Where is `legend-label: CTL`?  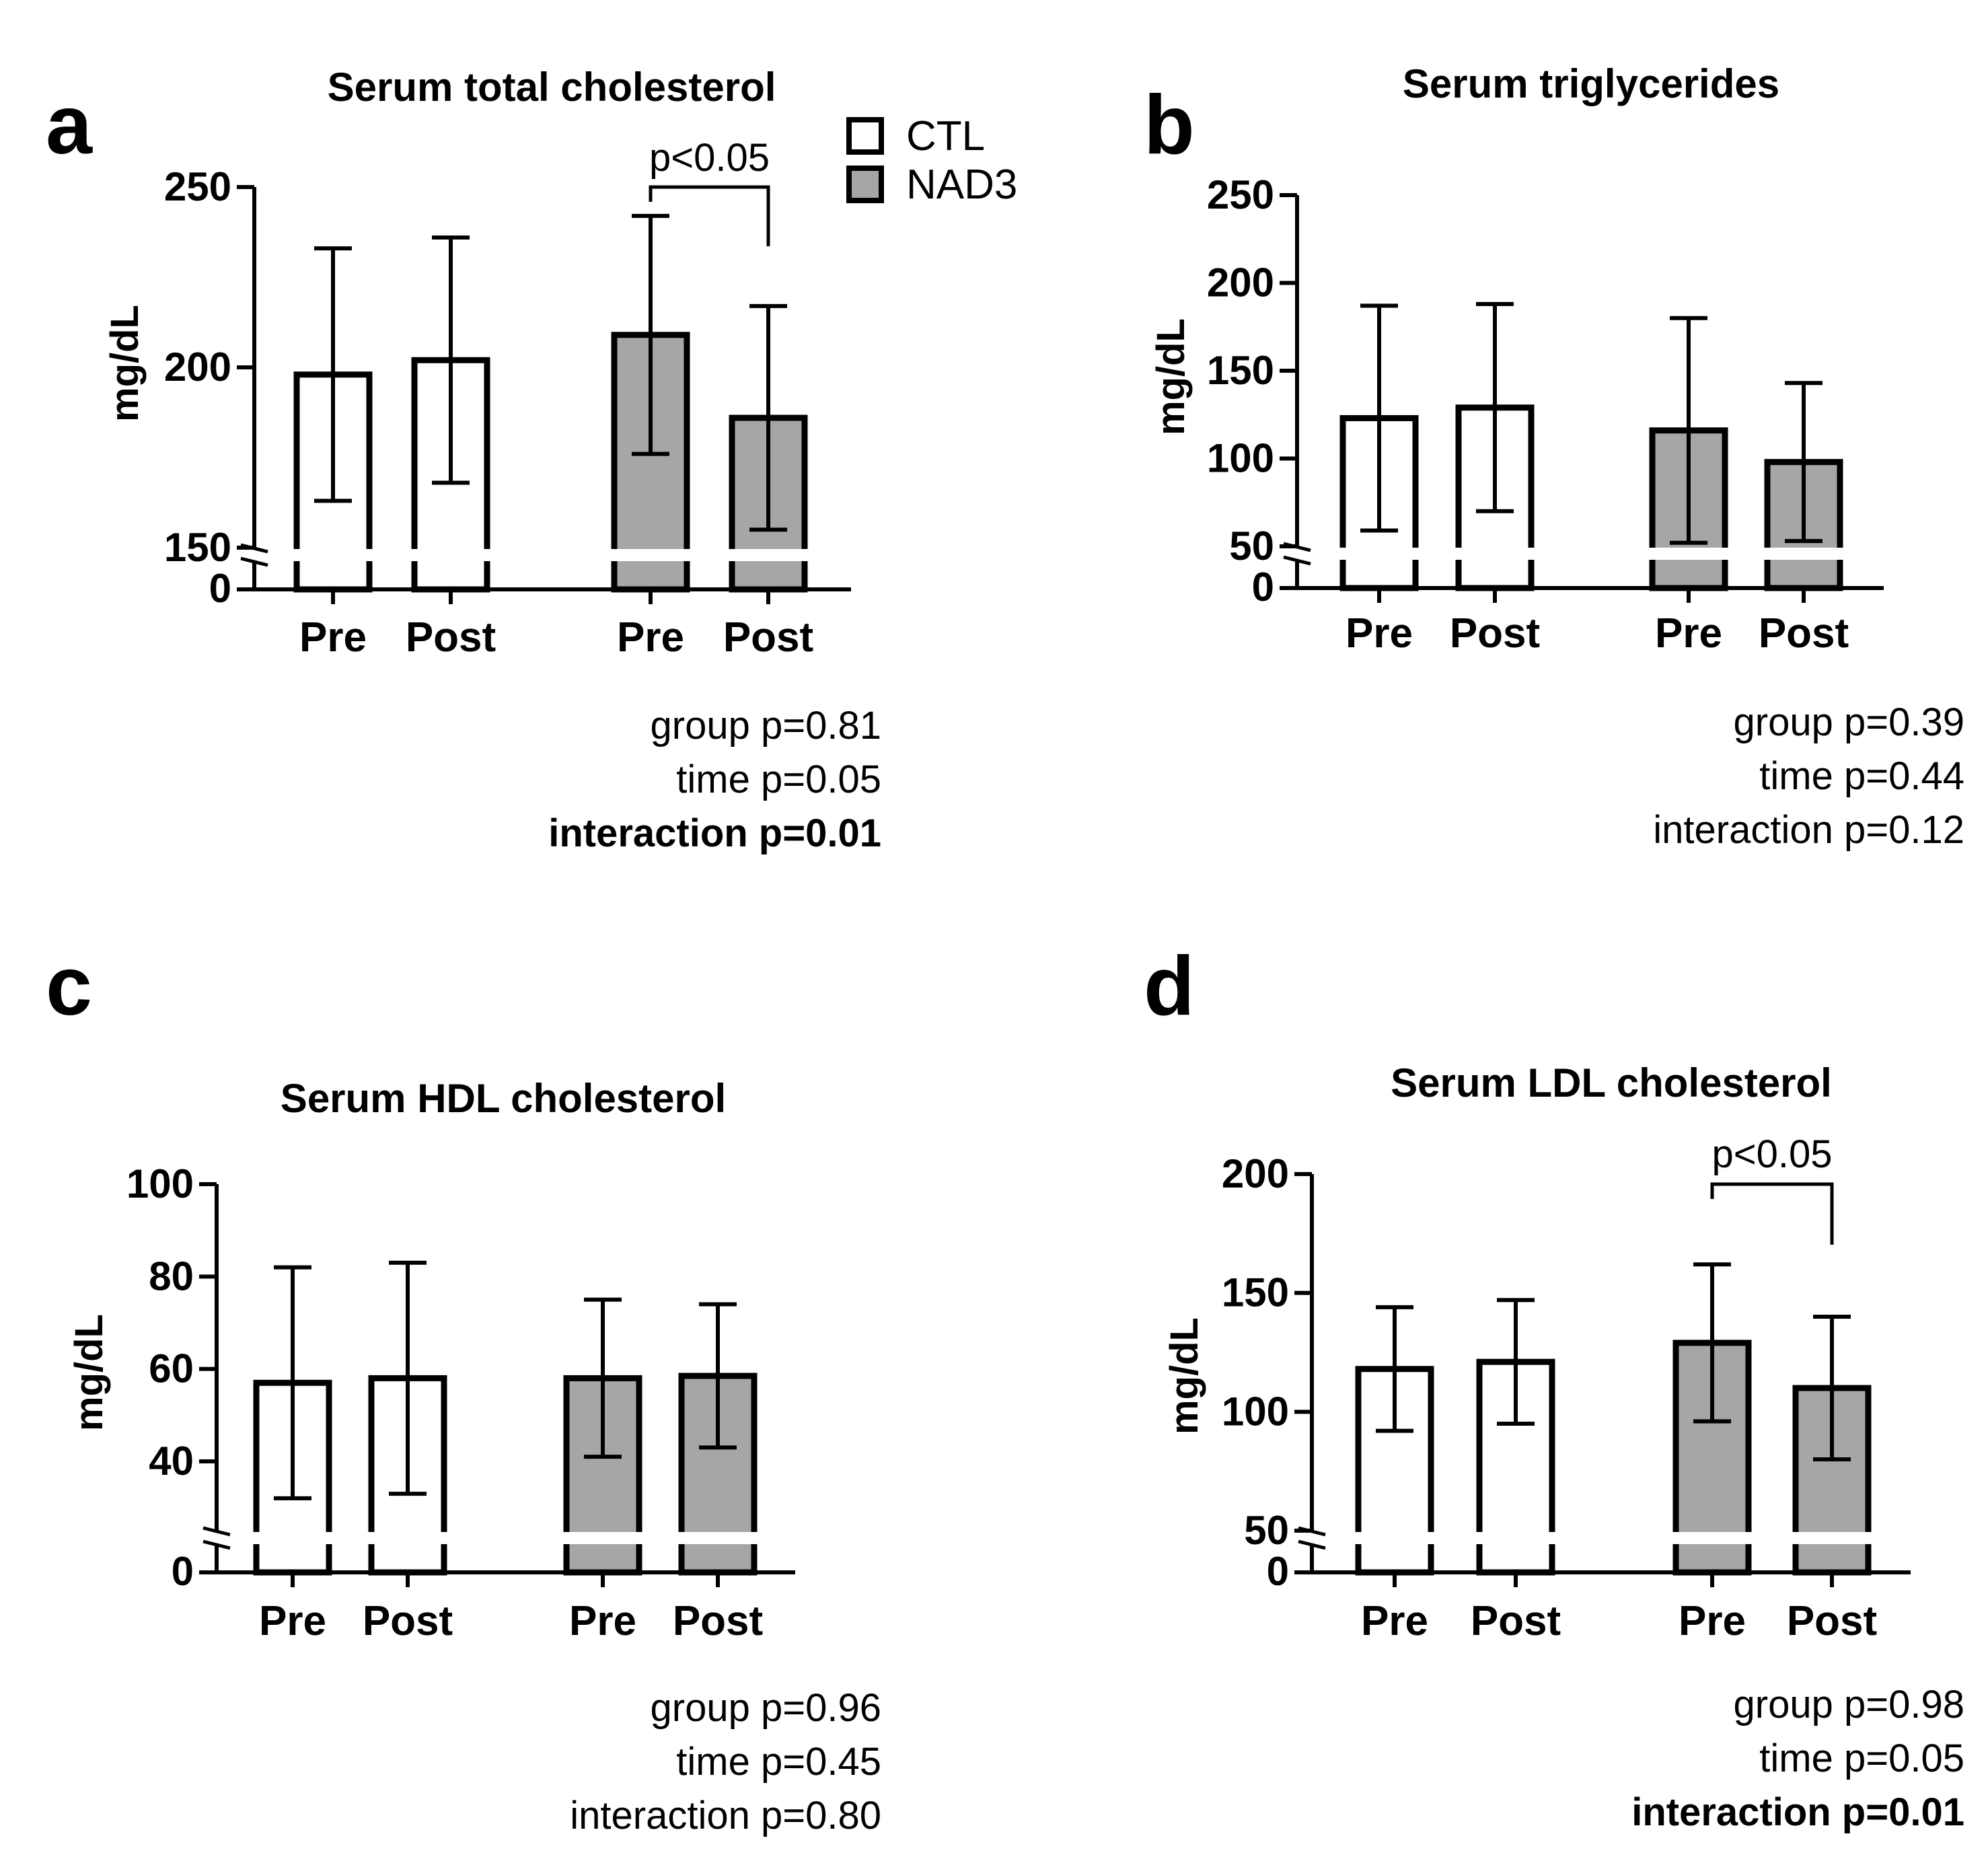 legend-label: CTL is located at coordinates (945, 136).